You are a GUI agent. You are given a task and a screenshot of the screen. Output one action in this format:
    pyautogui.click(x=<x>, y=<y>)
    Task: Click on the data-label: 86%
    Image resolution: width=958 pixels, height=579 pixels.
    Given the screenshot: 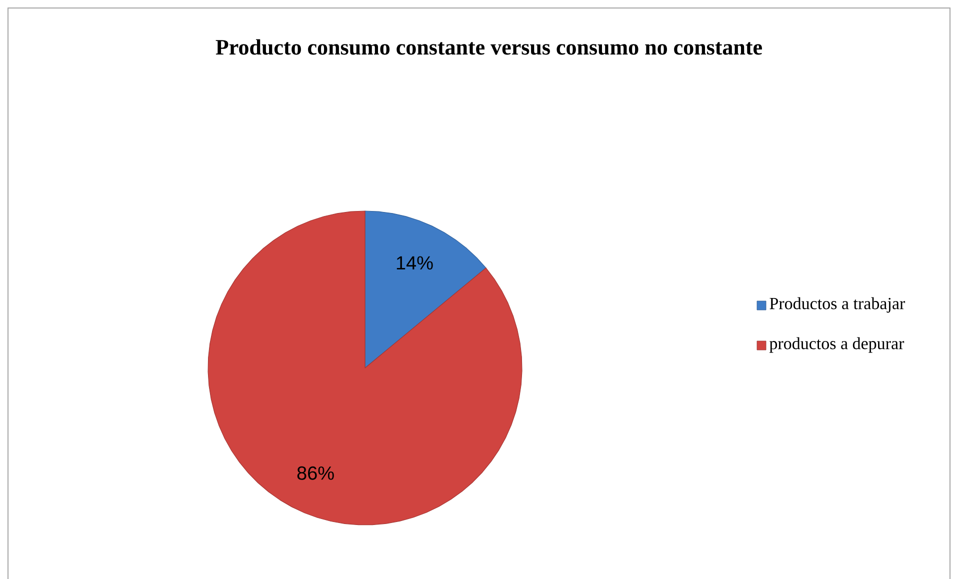 What is the action you would take?
    pyautogui.click(x=315, y=473)
    